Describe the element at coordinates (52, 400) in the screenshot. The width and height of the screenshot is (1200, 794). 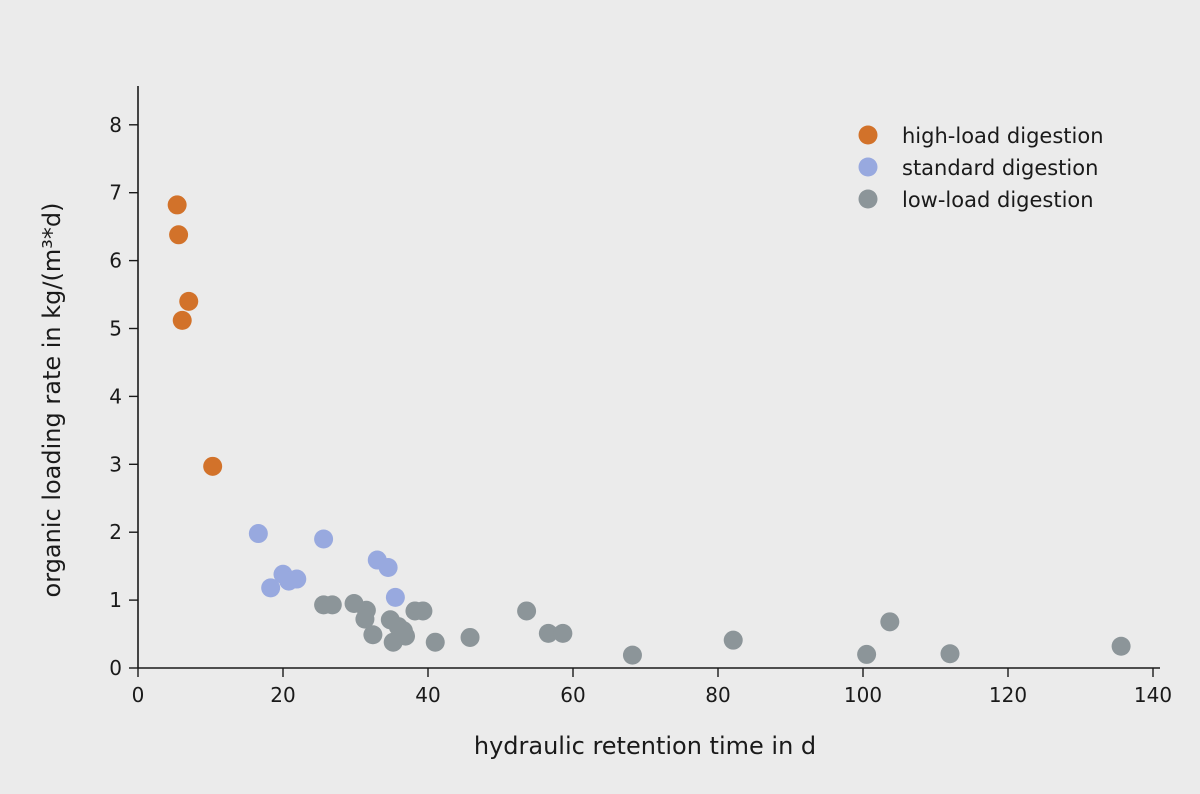
I see `y-axis-title: organic loading rate in kg/(m³*d)` at that location.